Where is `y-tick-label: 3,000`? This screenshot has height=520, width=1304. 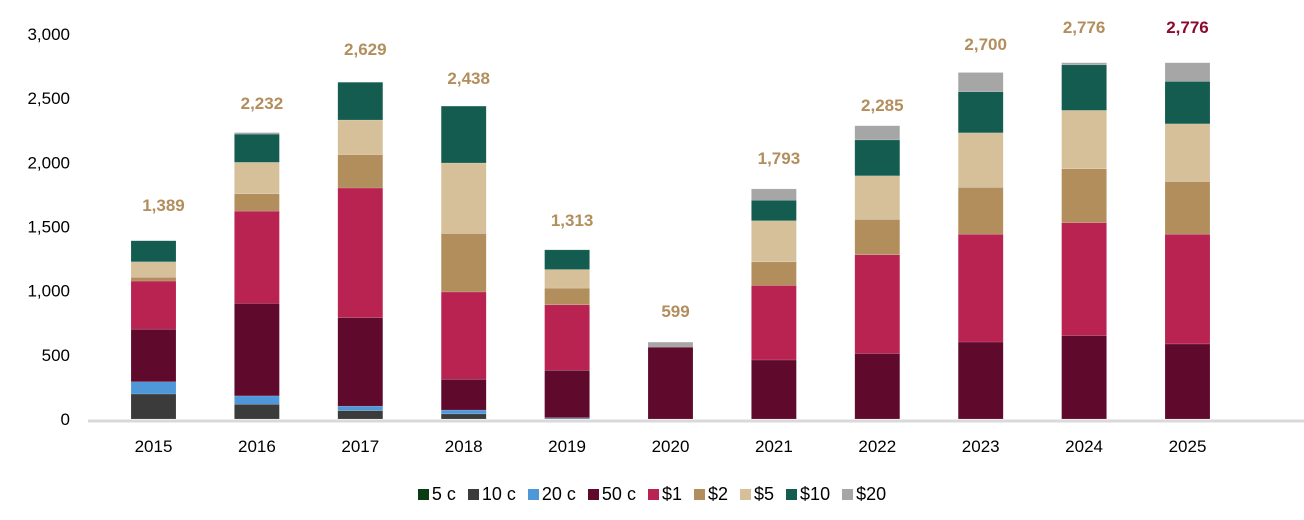 y-tick-label: 3,000 is located at coordinates (48, 34).